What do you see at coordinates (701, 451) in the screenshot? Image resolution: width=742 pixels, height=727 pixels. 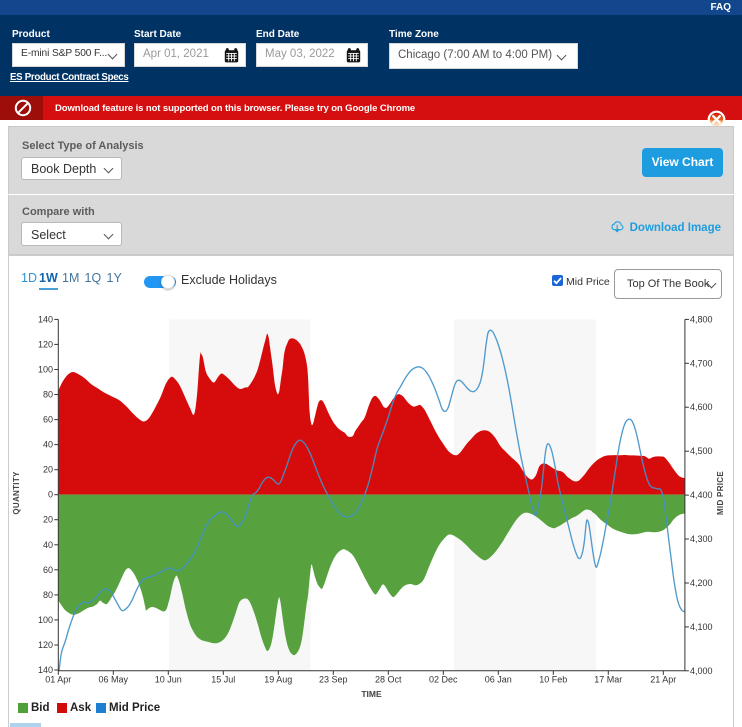 I see `svg-text: 4,500` at bounding box center [701, 451].